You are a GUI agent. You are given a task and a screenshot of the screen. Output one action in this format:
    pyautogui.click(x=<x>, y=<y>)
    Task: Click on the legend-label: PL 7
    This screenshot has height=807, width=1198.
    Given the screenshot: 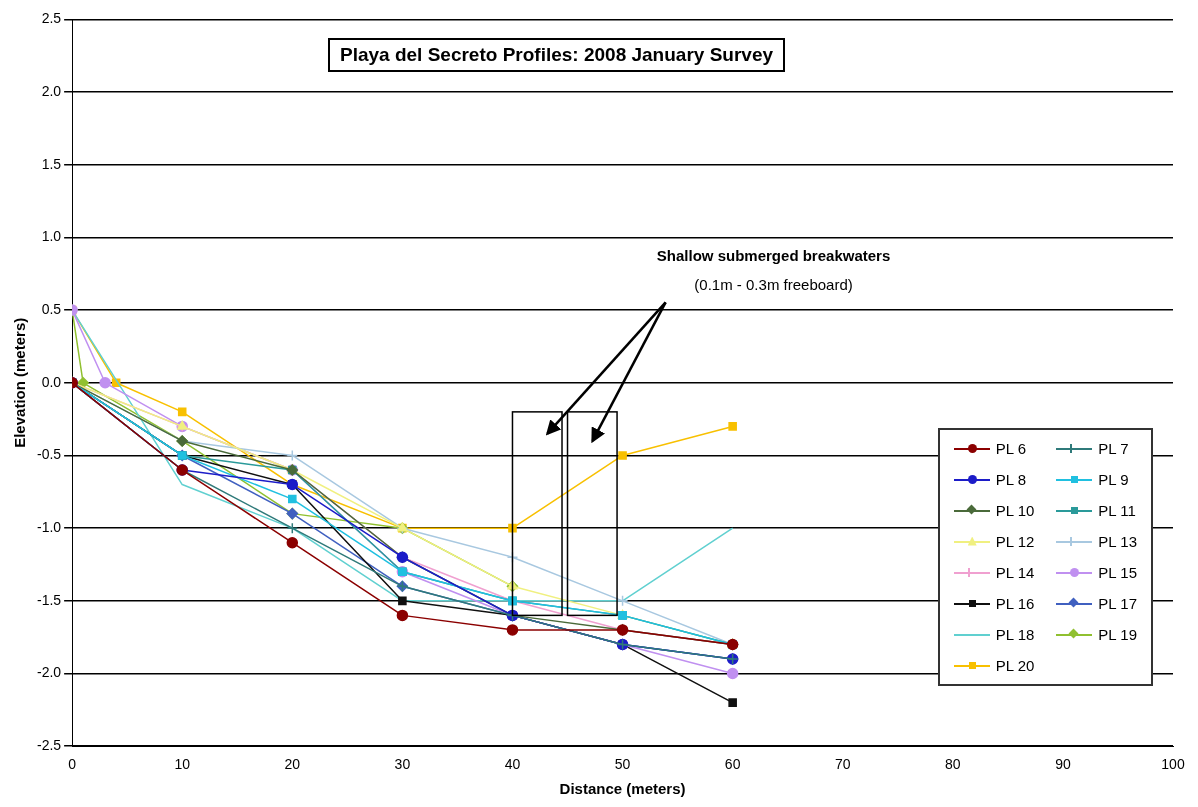 What is the action you would take?
    pyautogui.click(x=1113, y=448)
    